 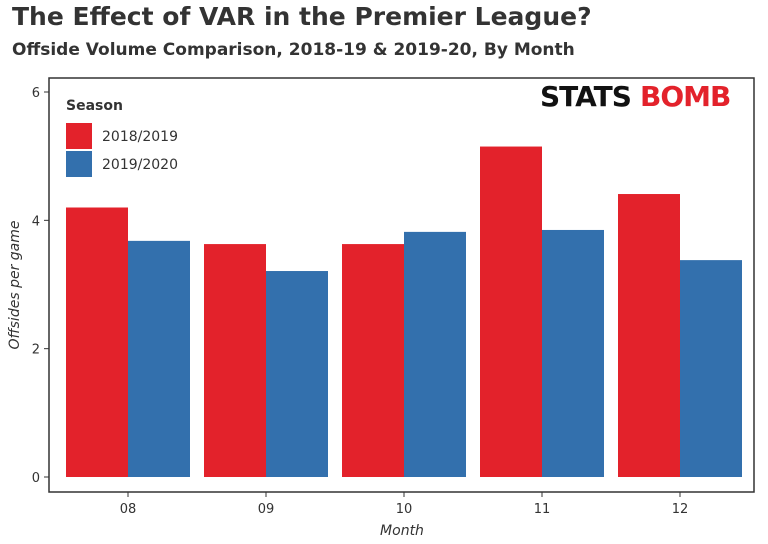 I want to click on y-tick-label: 0, so click(x=36, y=478).